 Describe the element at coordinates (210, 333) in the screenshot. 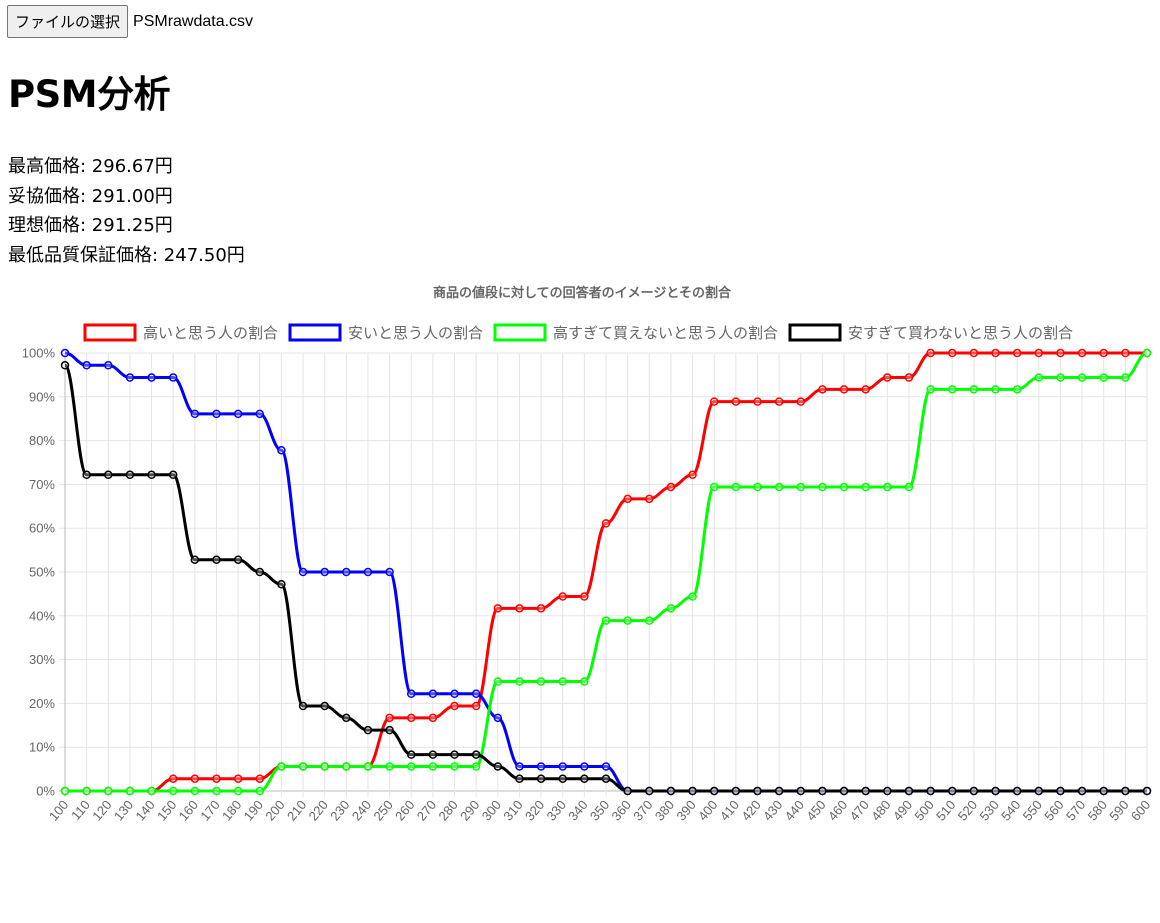

I see `legend-label-0: 高いと思う人の割合` at that location.